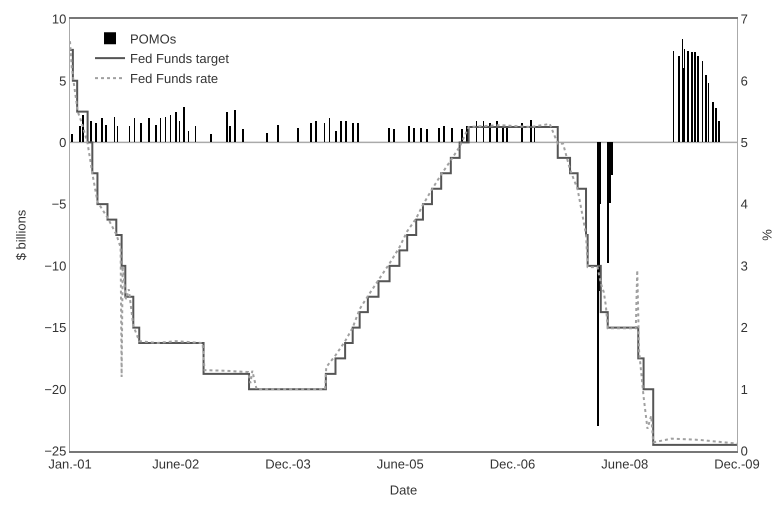 The image size is (784, 508). I want to click on y2-tick-label: 7, so click(744, 19).